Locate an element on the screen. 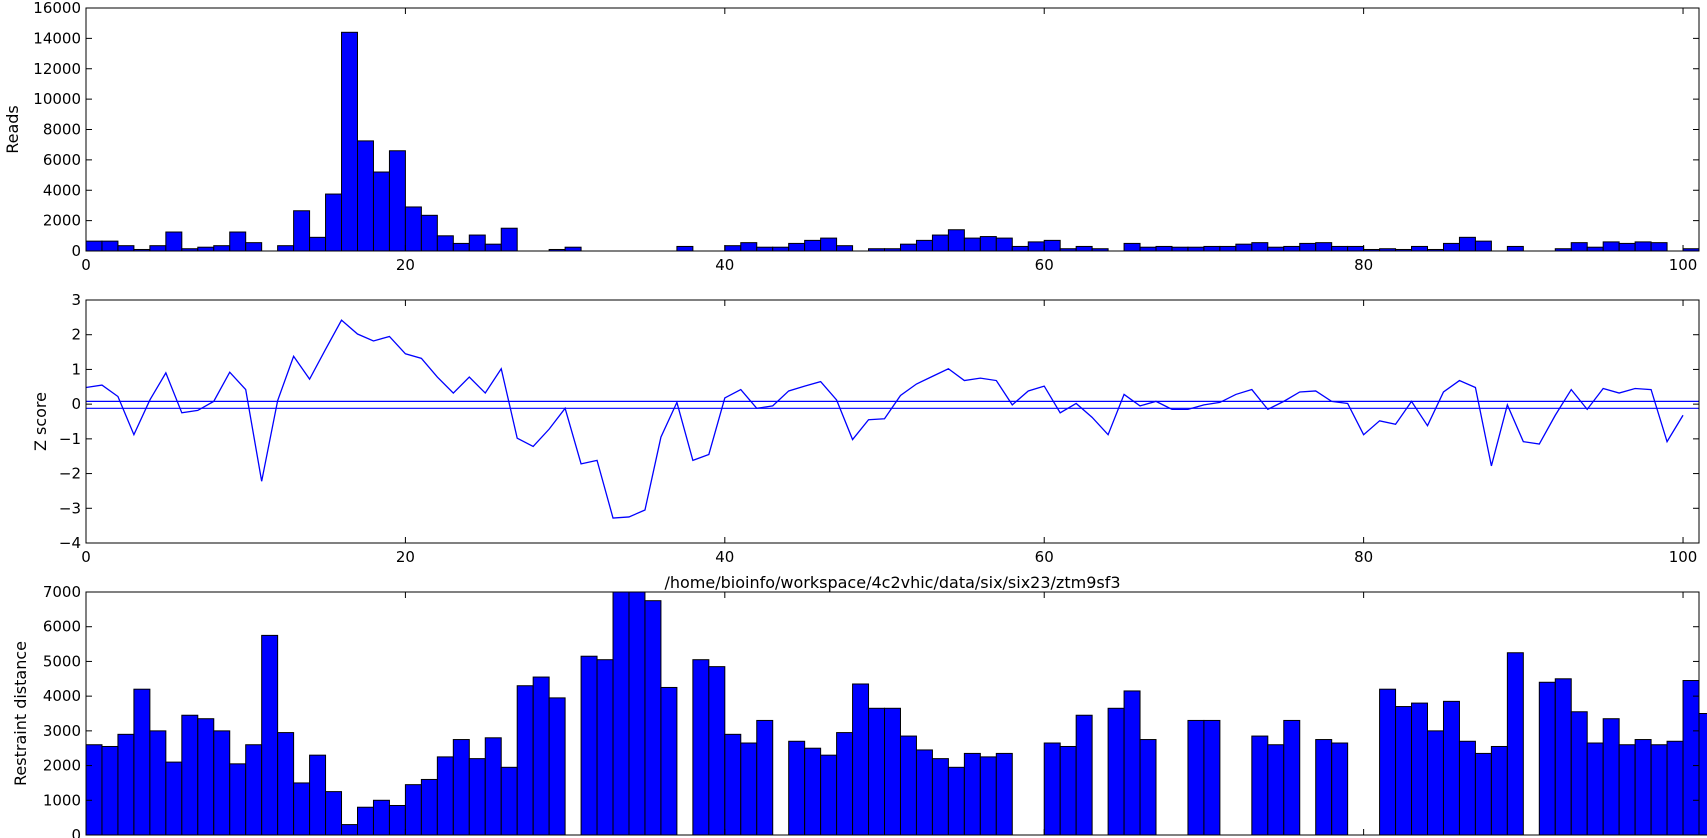 The height and width of the screenshot is (838, 1707). reads-ytick-label: 10000 is located at coordinates (57, 99).